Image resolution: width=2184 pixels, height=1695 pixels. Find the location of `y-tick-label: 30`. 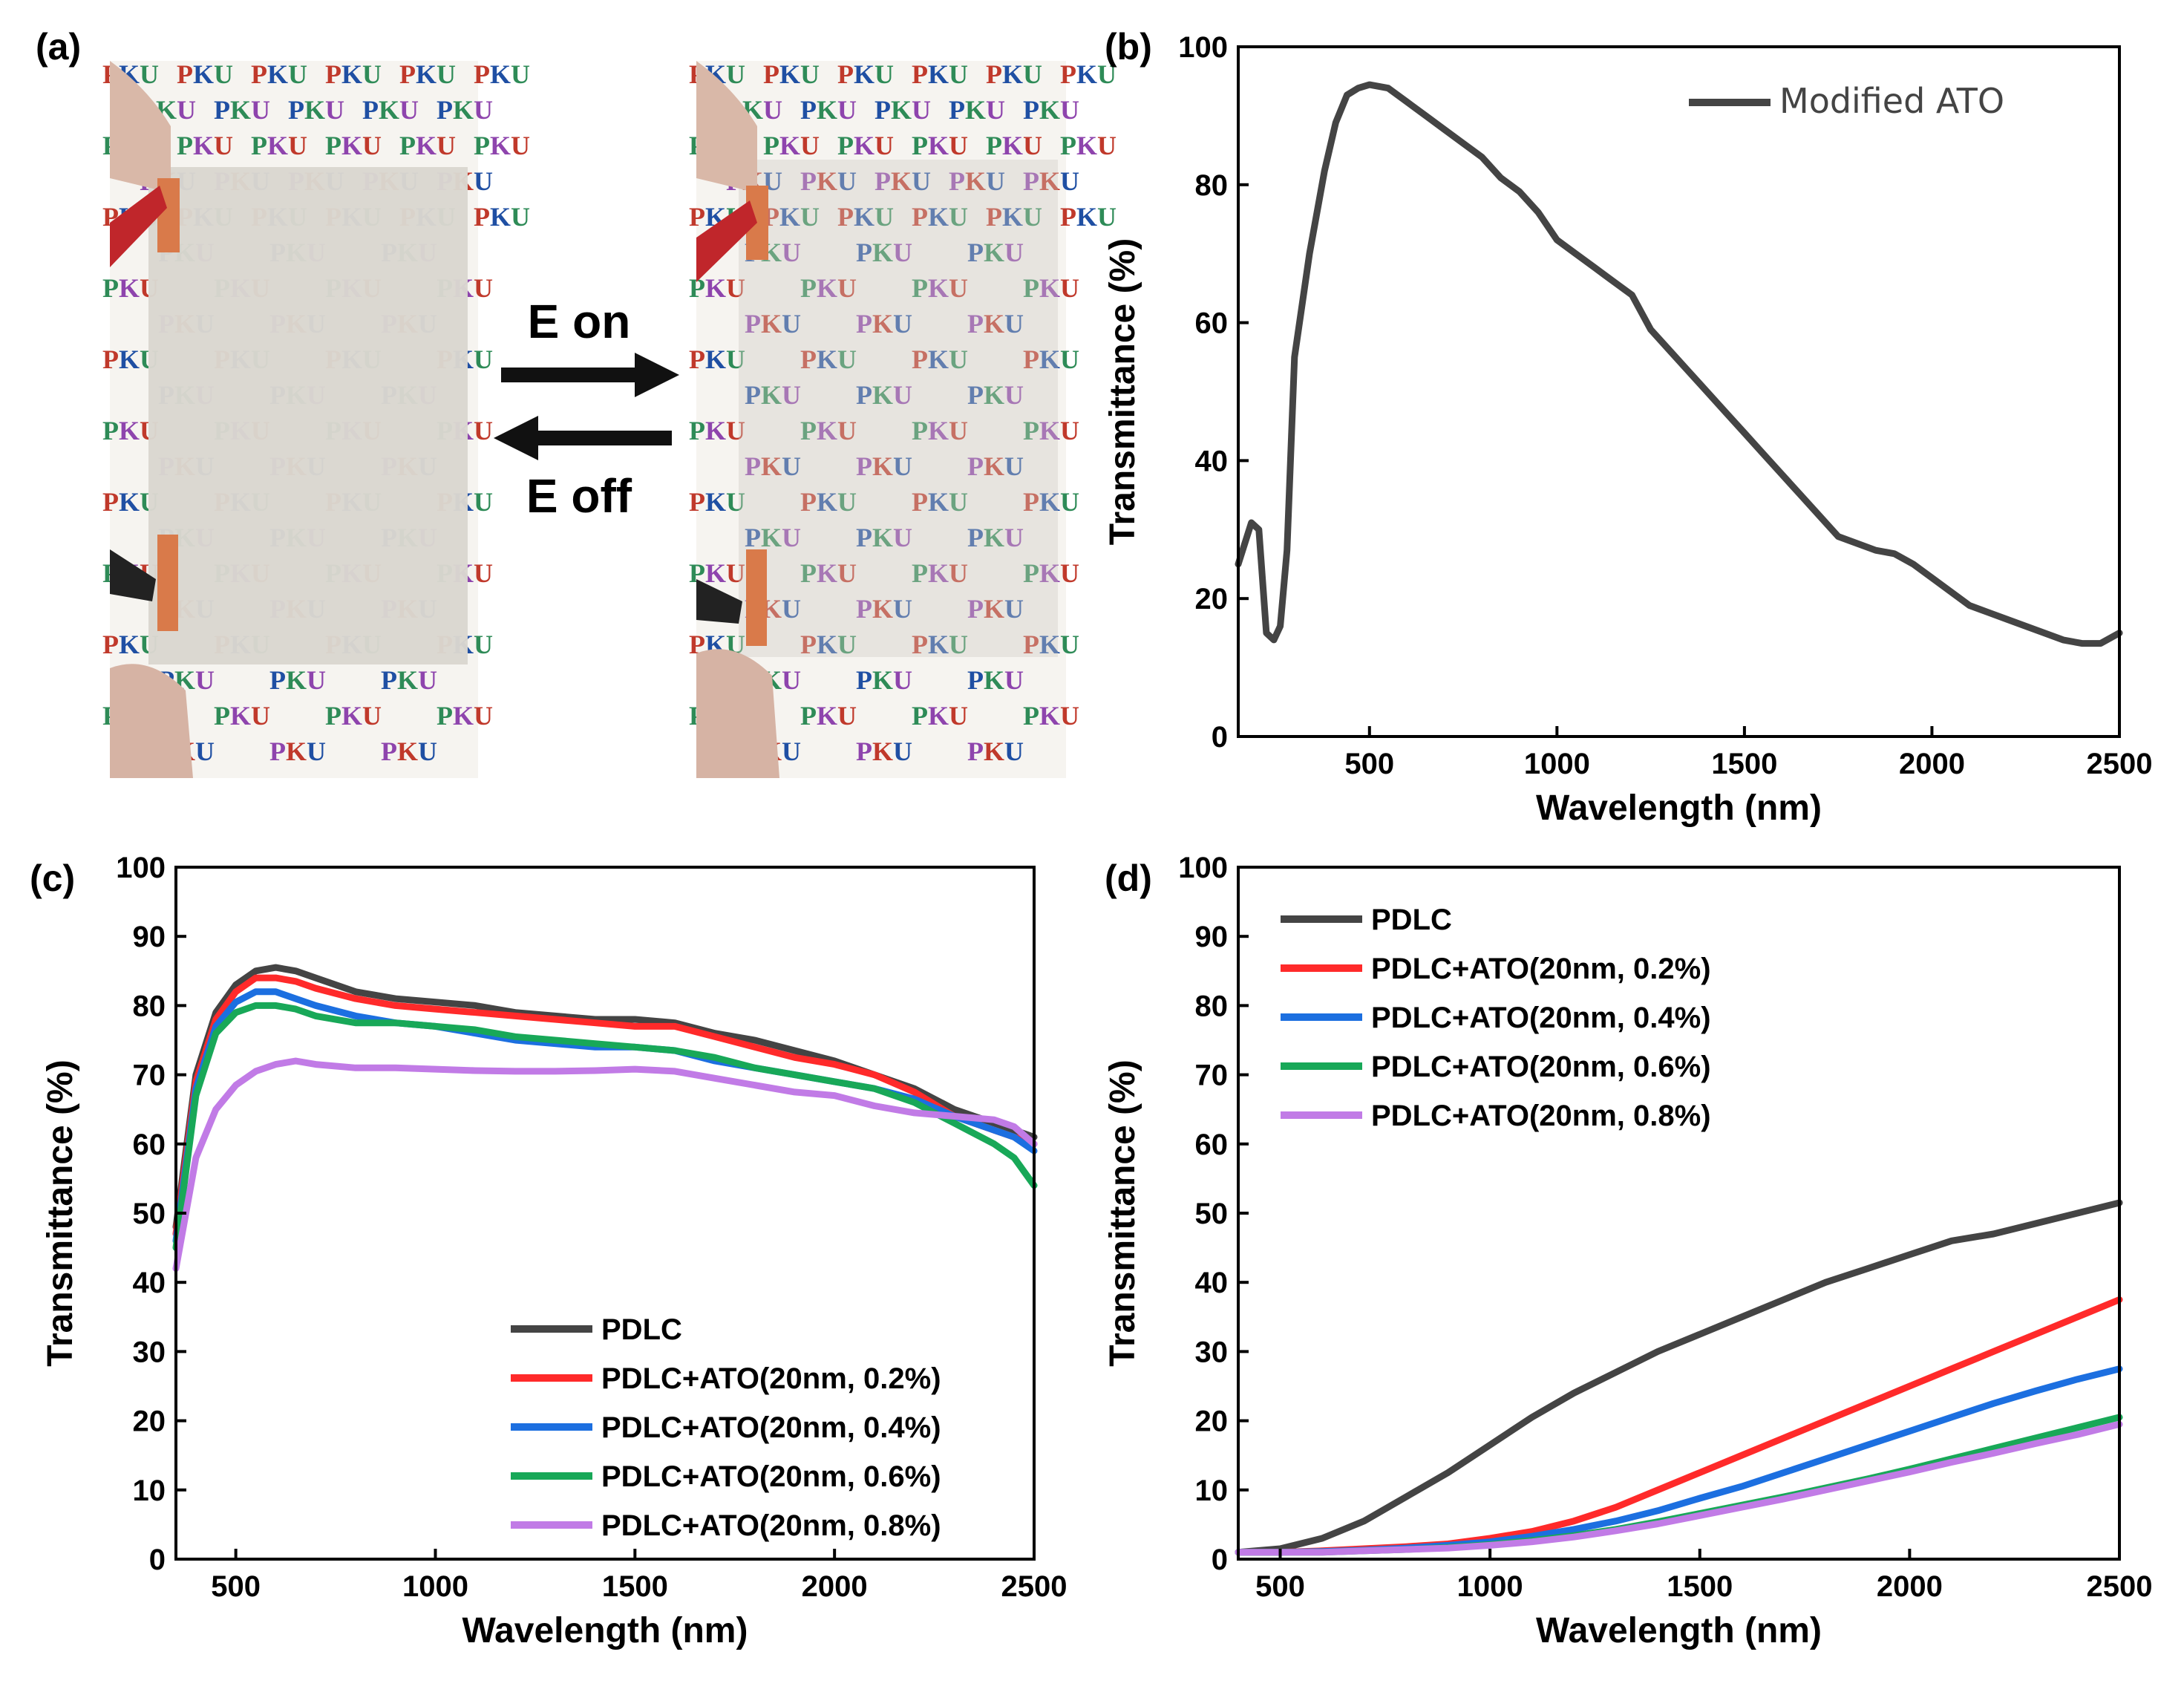

y-tick-label: 30 is located at coordinates (1212, 1352).